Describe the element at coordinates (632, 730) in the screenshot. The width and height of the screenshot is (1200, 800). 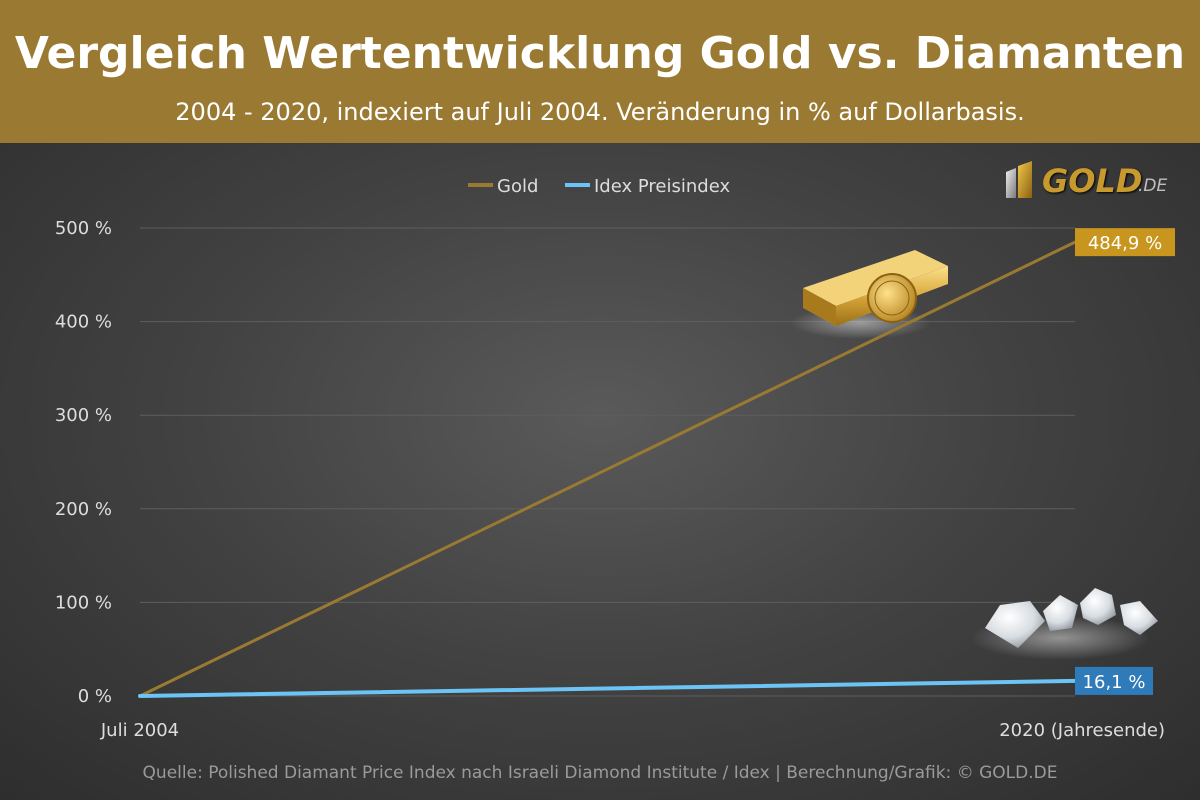
I see `x-axis: Juli 2004 2020 (Jahresende)` at that location.